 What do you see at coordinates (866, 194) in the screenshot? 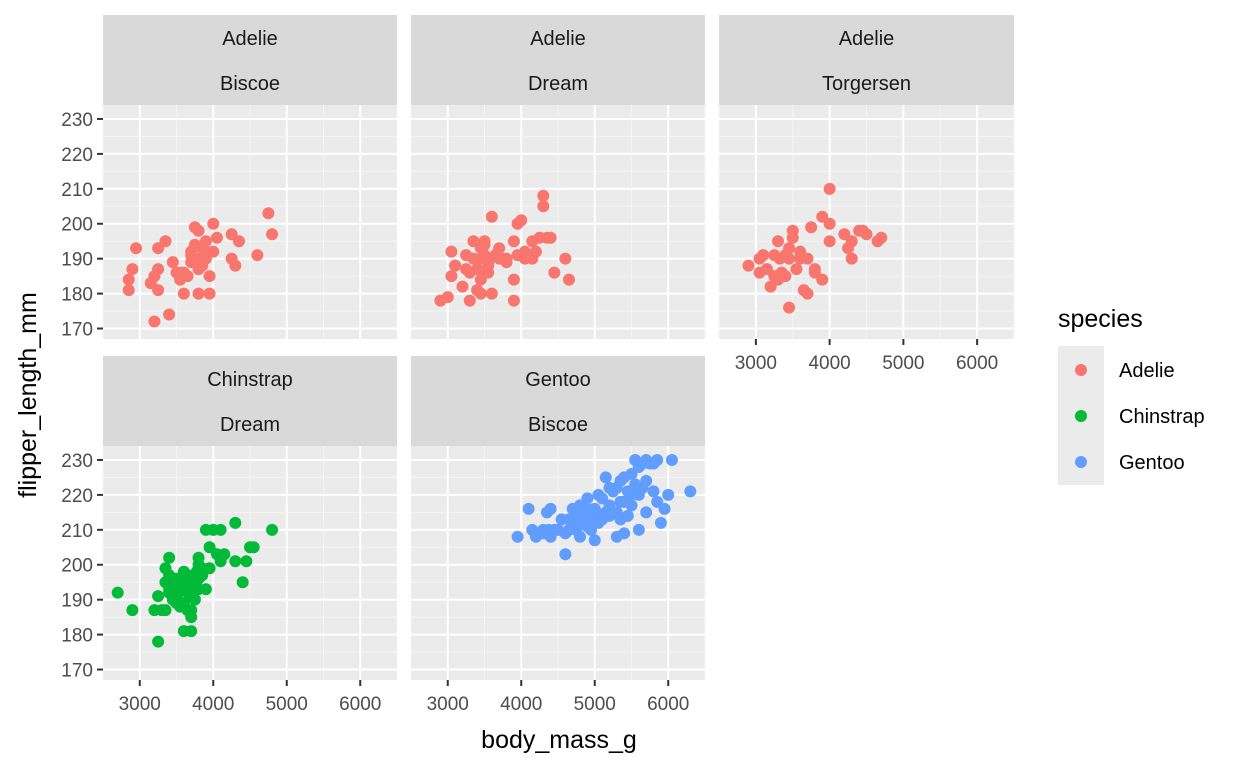
I see `facet-panel: Adelie Torgersen 3000 4000 5000 6000` at bounding box center [866, 194].